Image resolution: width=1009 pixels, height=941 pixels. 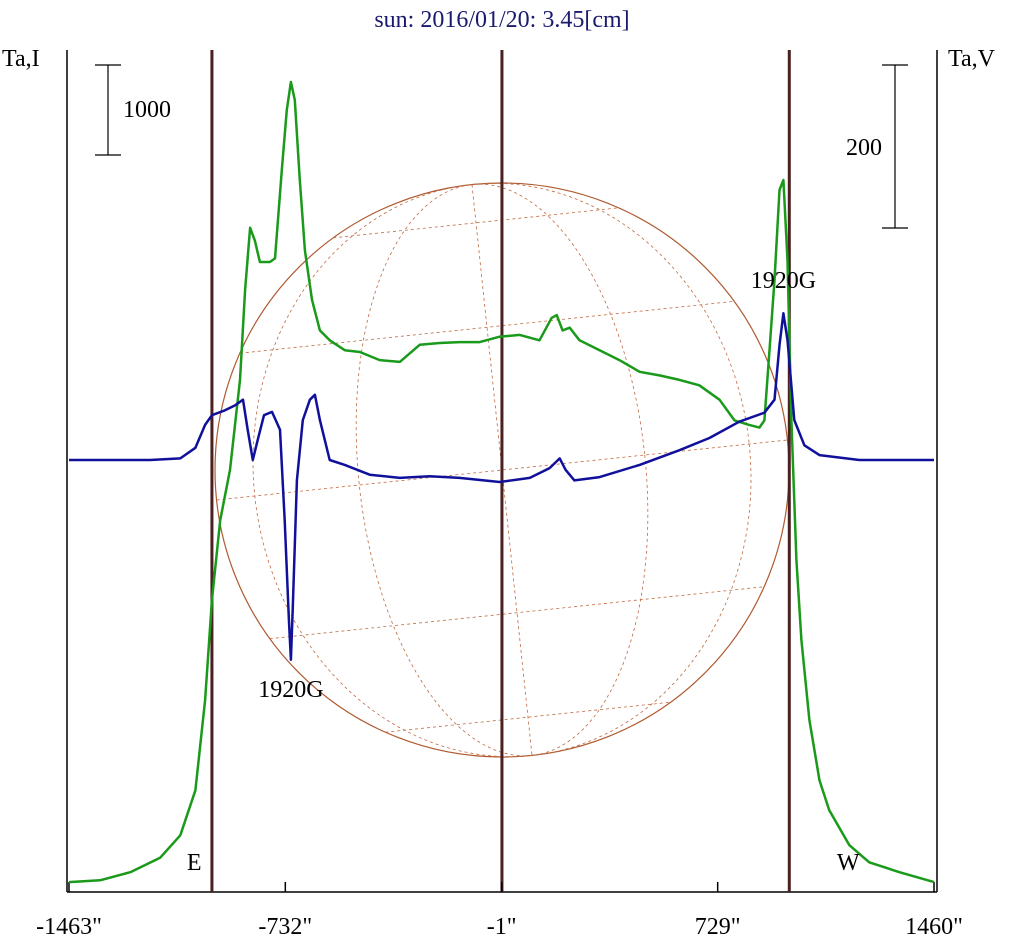 I want to click on x-tick-label: -1", so click(x=502, y=927).